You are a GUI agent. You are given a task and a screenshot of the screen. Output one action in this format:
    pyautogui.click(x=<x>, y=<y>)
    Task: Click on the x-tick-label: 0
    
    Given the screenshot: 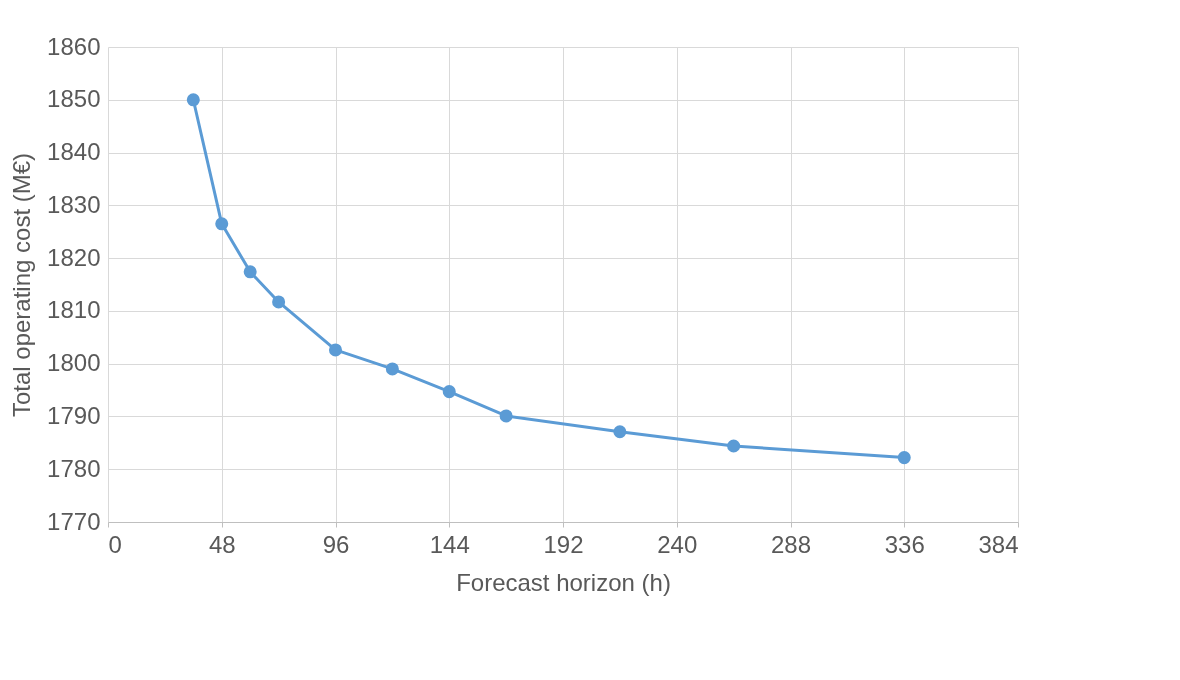 What is the action you would take?
    pyautogui.click(x=115, y=544)
    